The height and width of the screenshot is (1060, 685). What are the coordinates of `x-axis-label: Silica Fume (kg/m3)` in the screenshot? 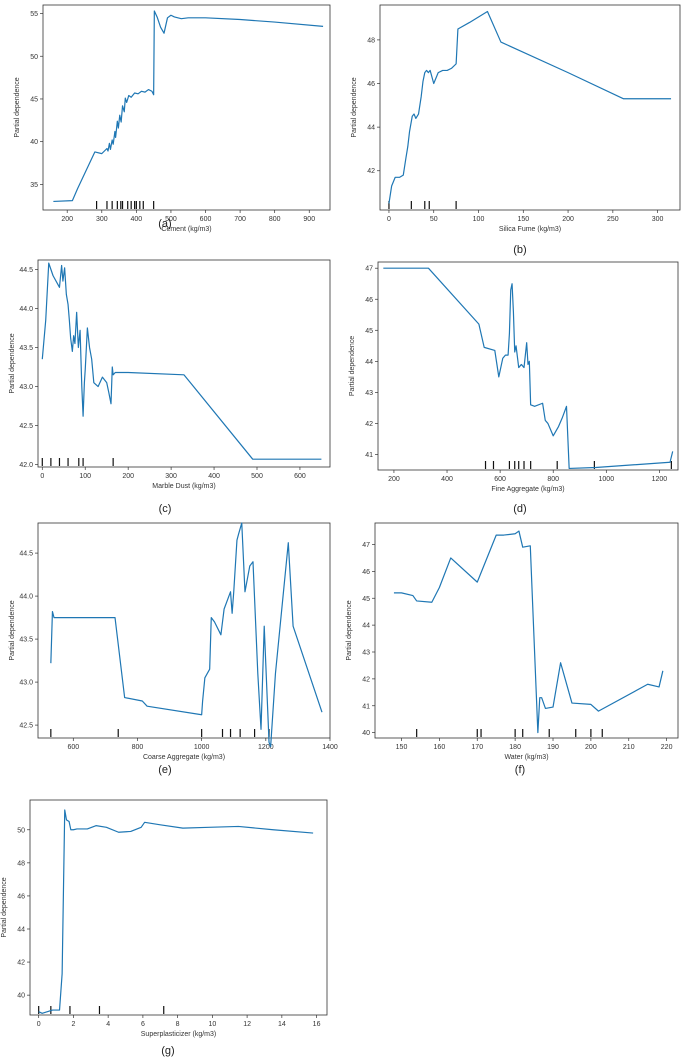 It's located at (530, 229).